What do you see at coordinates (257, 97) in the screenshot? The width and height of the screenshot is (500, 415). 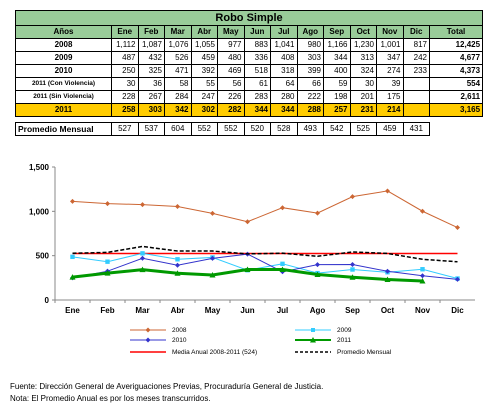 I see `table-cell: 283` at bounding box center [257, 97].